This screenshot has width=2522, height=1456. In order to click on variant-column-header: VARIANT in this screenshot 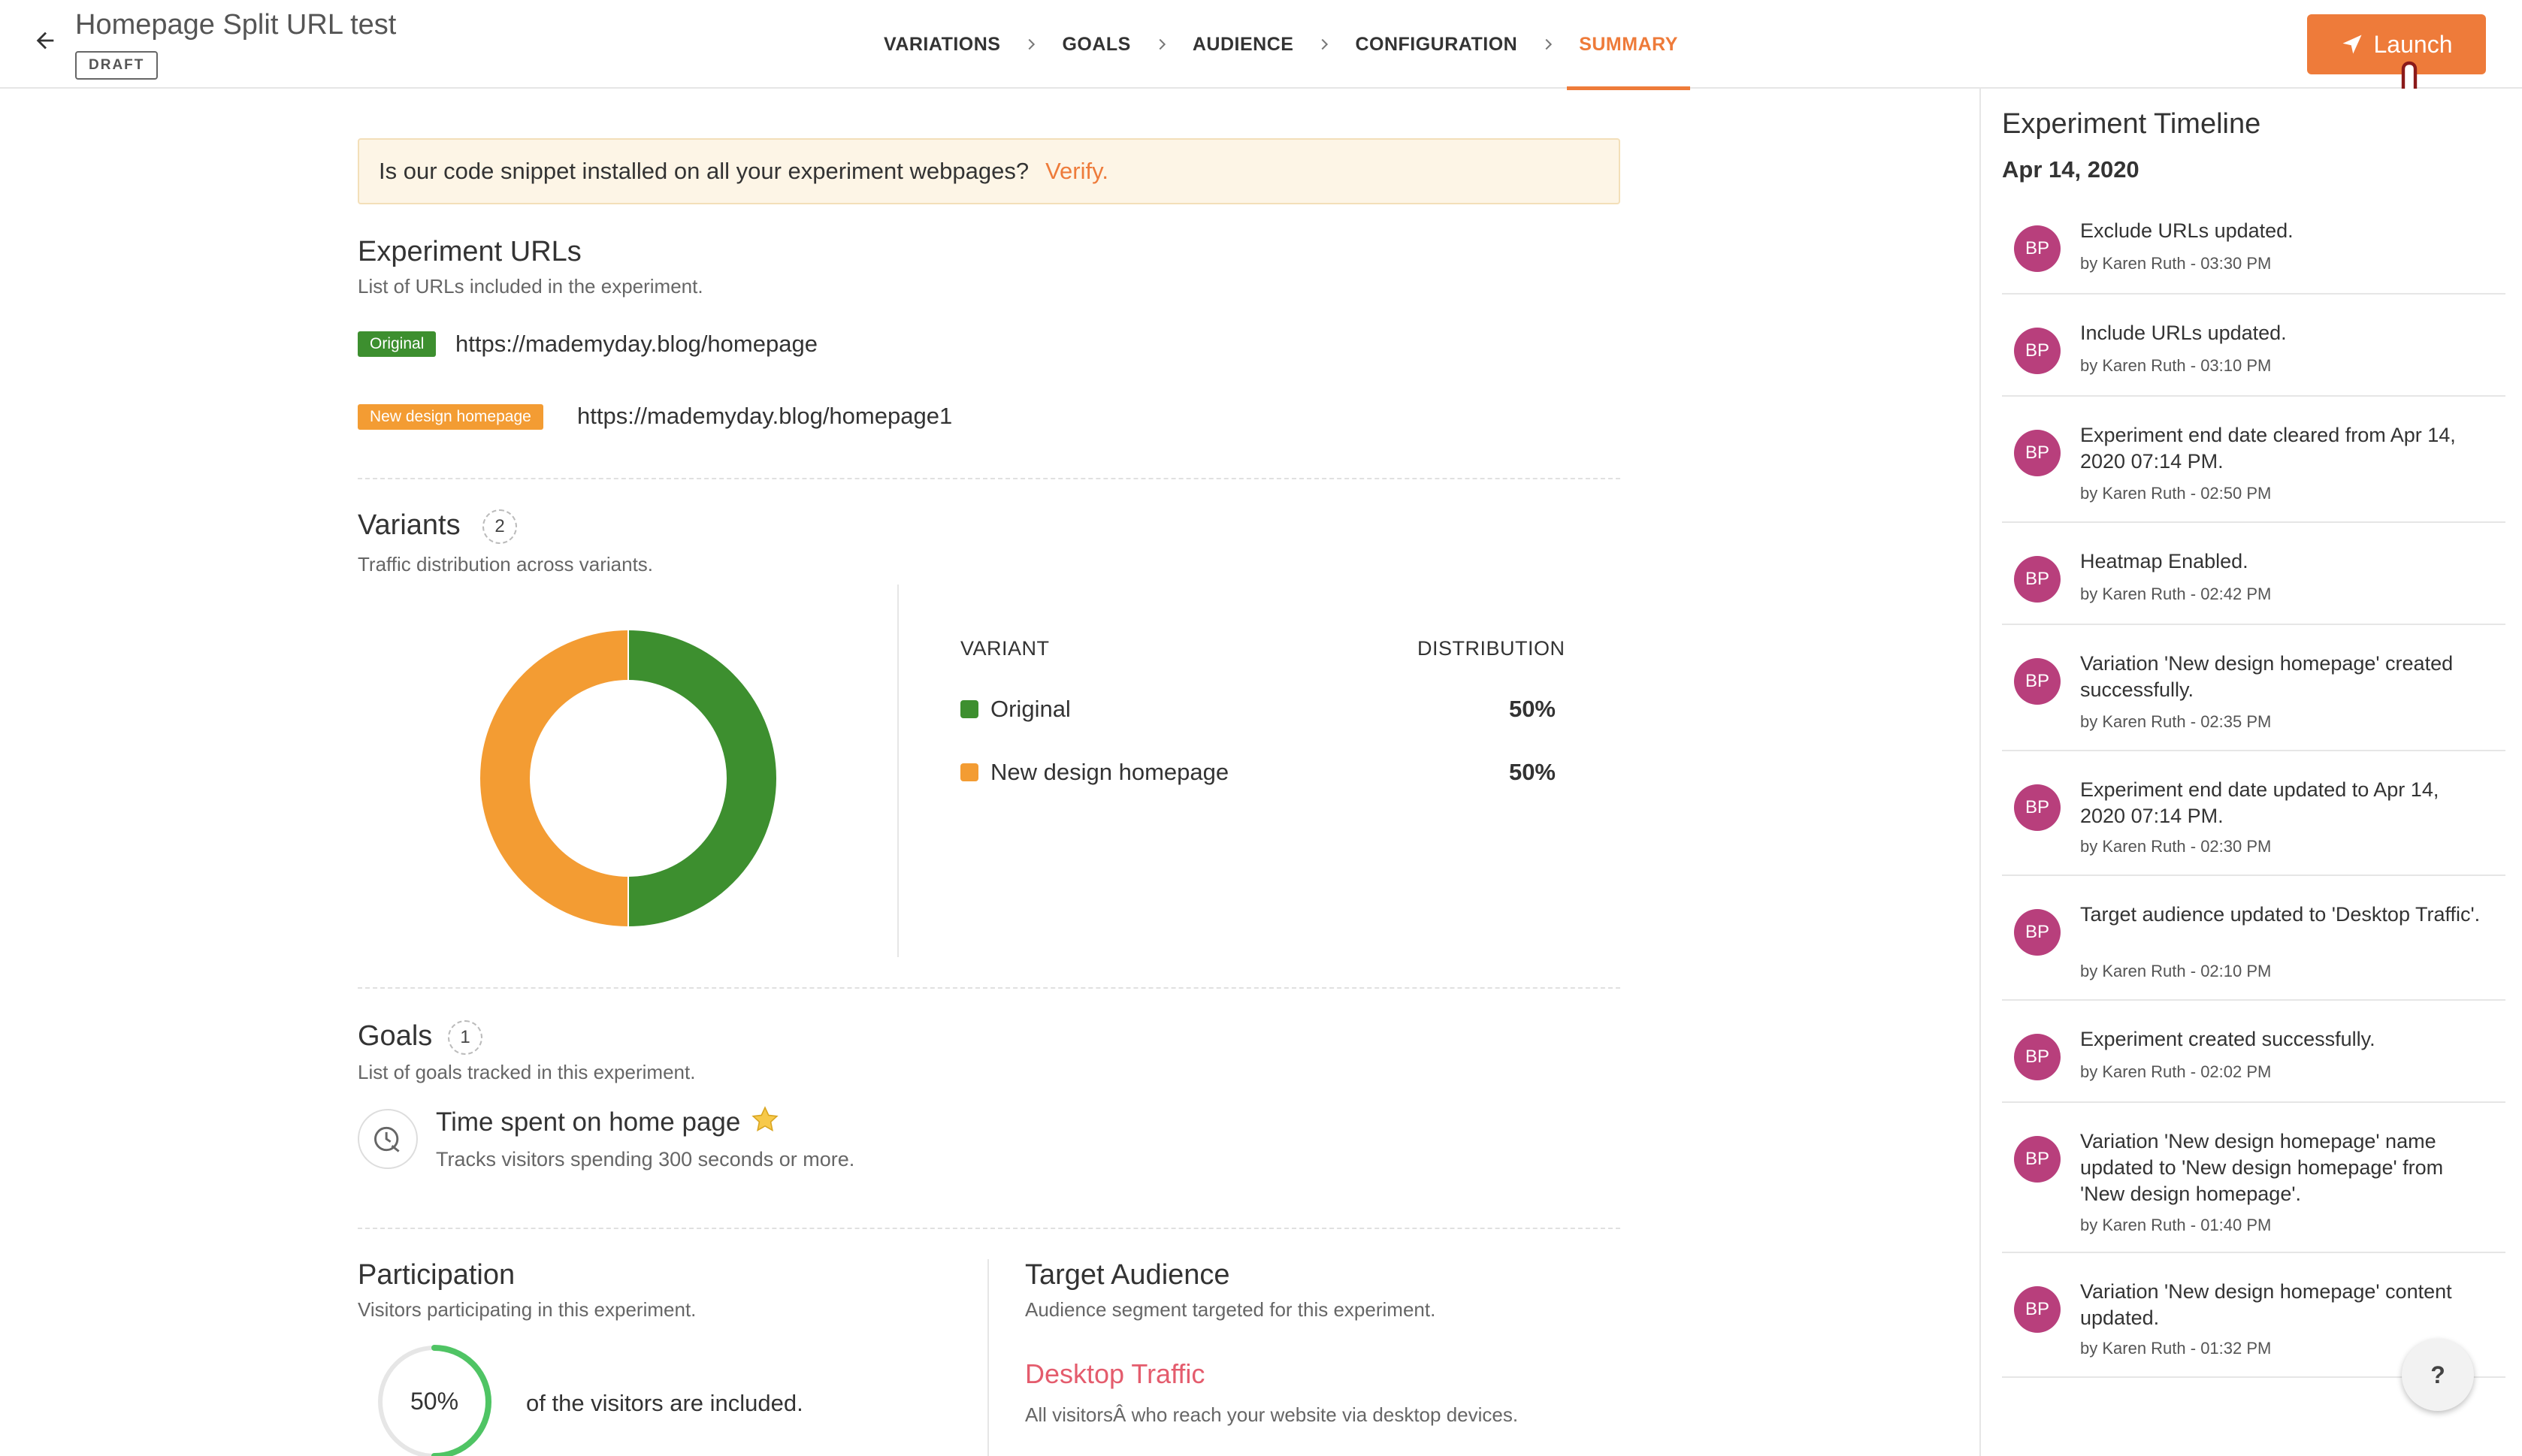, I will do `click(1005, 648)`.